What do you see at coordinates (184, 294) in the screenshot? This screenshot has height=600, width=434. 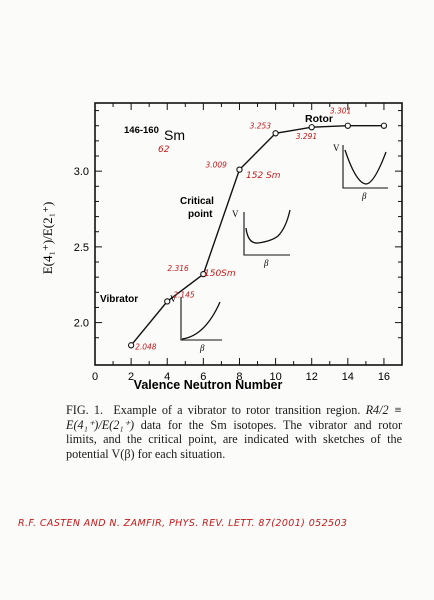 I see `data-label: 2.145` at bounding box center [184, 294].